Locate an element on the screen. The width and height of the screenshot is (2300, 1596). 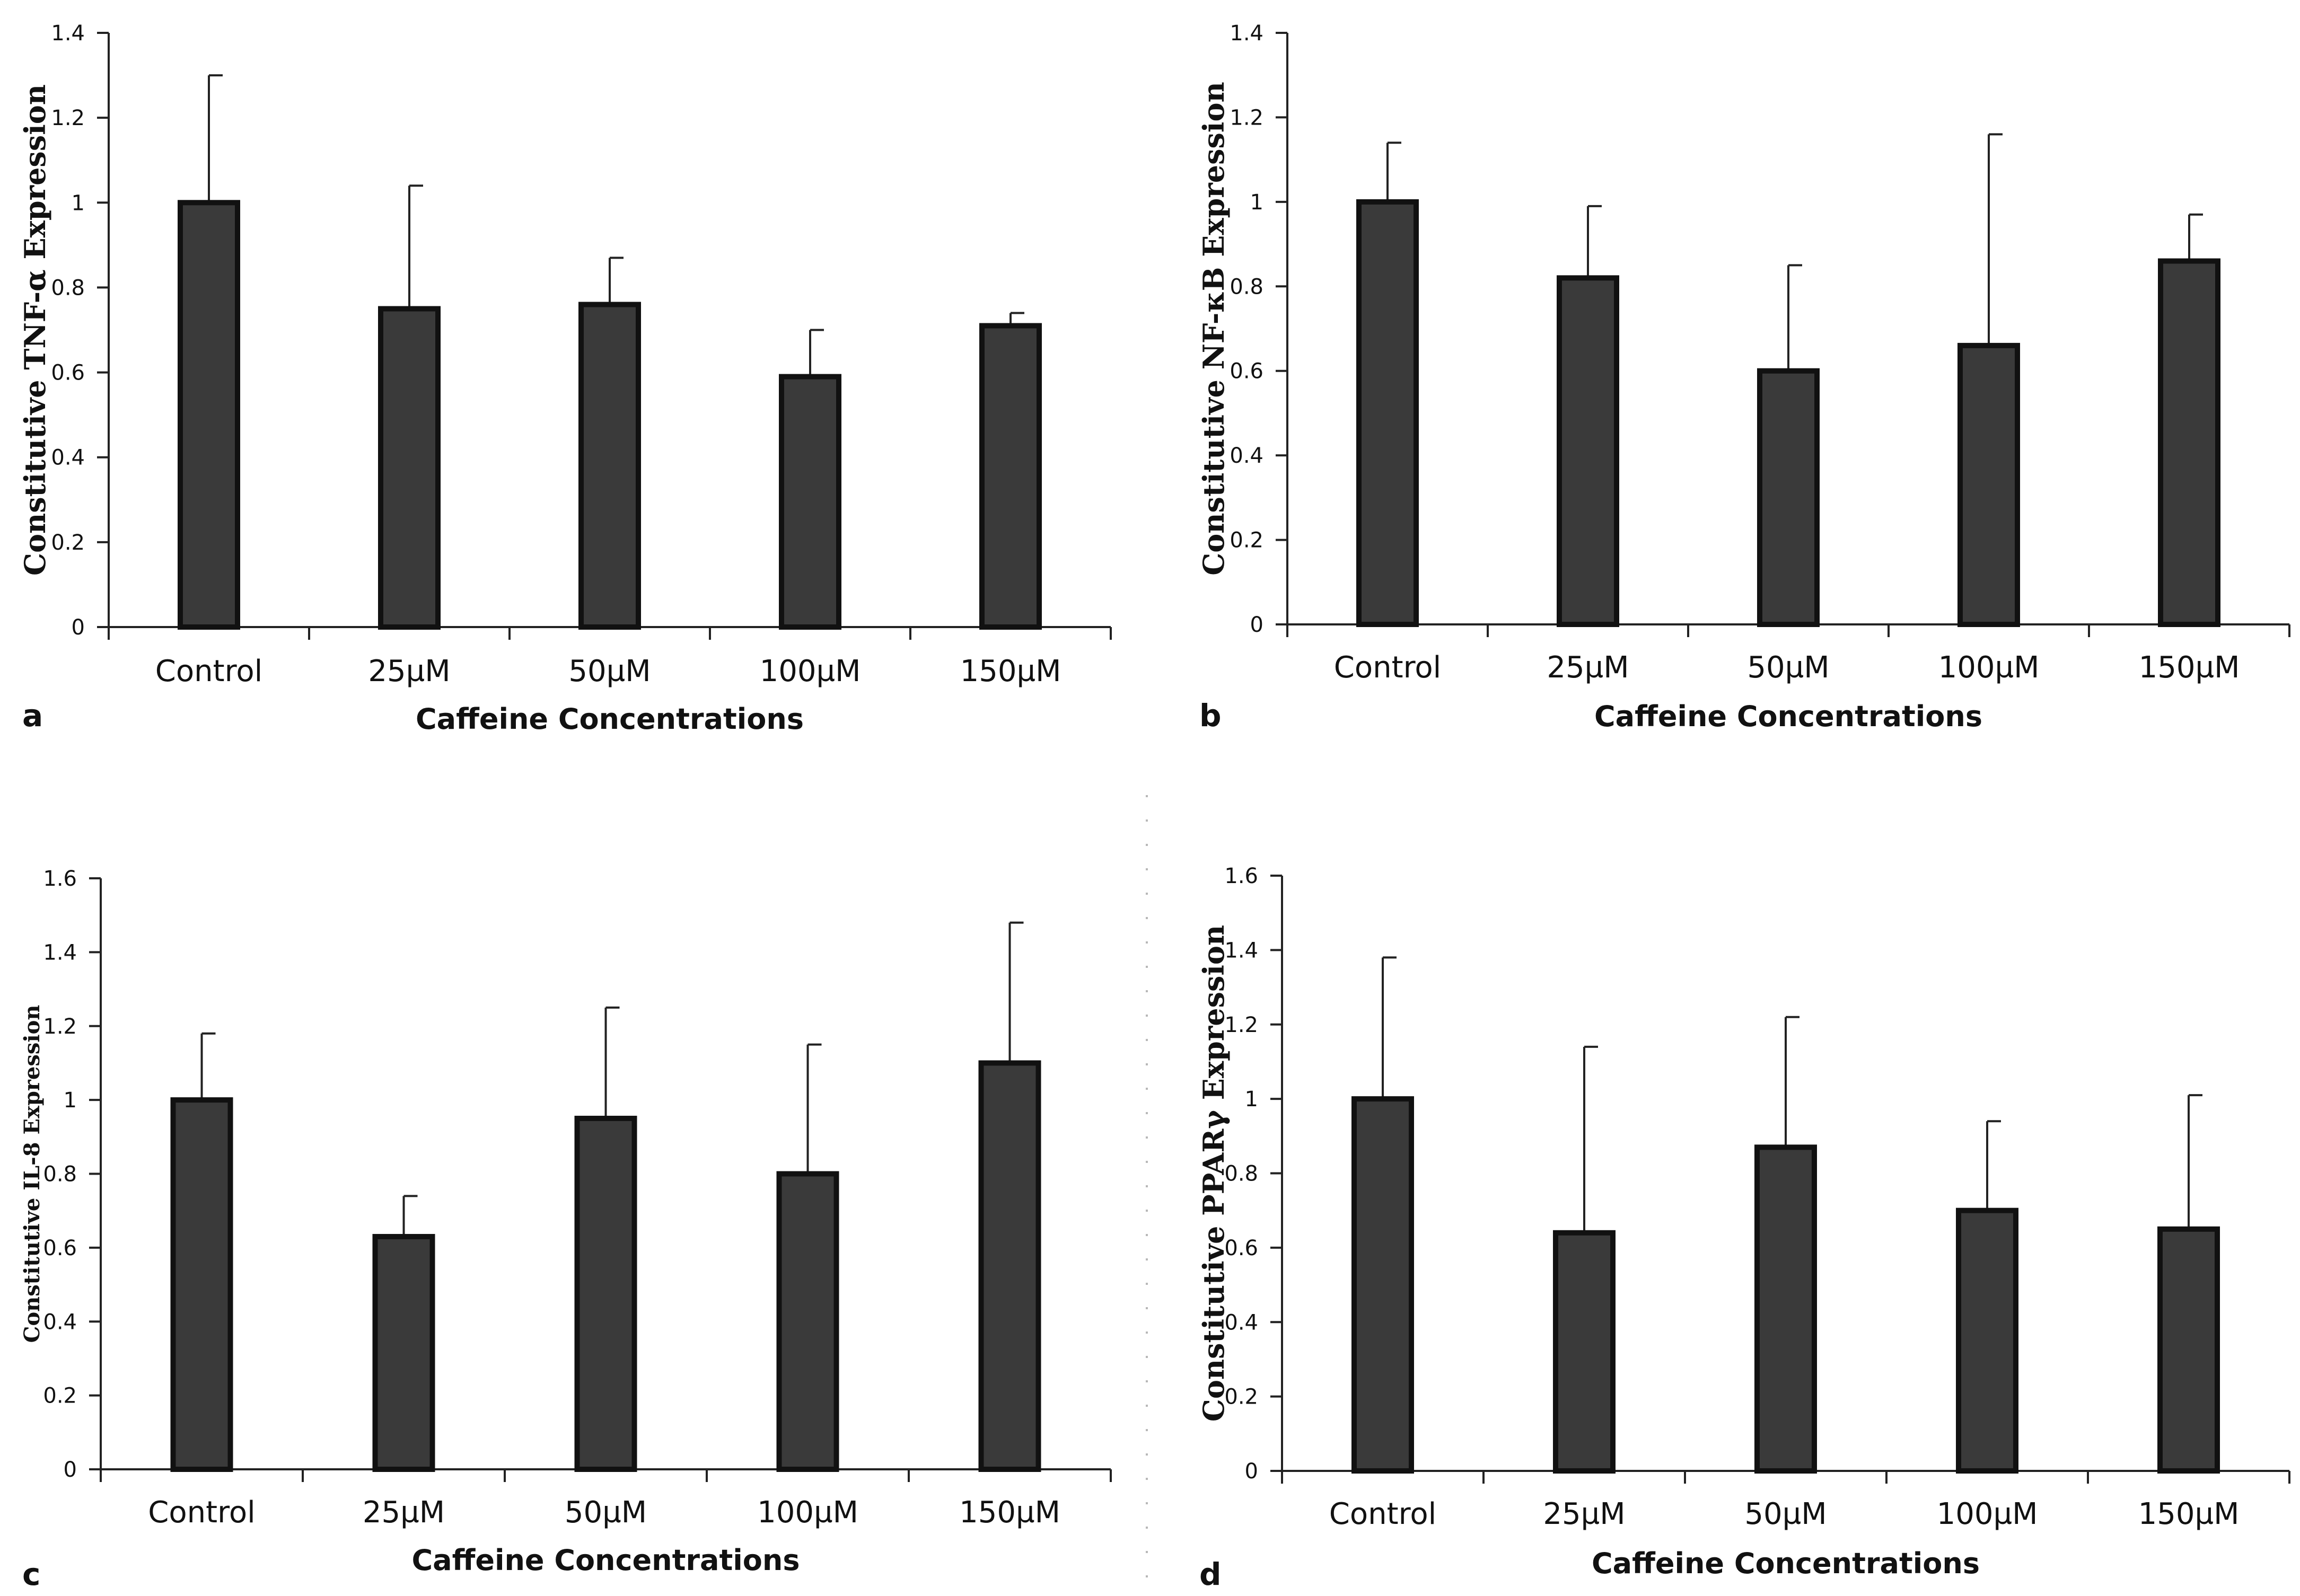
y-axis-title: Constitutive PPARγ Expression is located at coordinates (1214, 1173).